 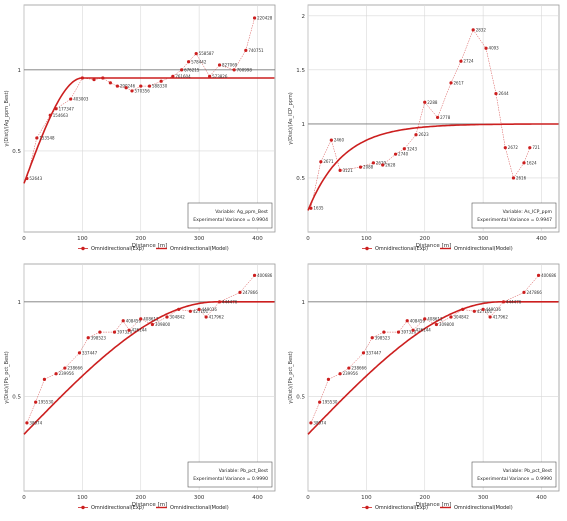 I want to click on point-label: 427101, so click(x=201, y=311).